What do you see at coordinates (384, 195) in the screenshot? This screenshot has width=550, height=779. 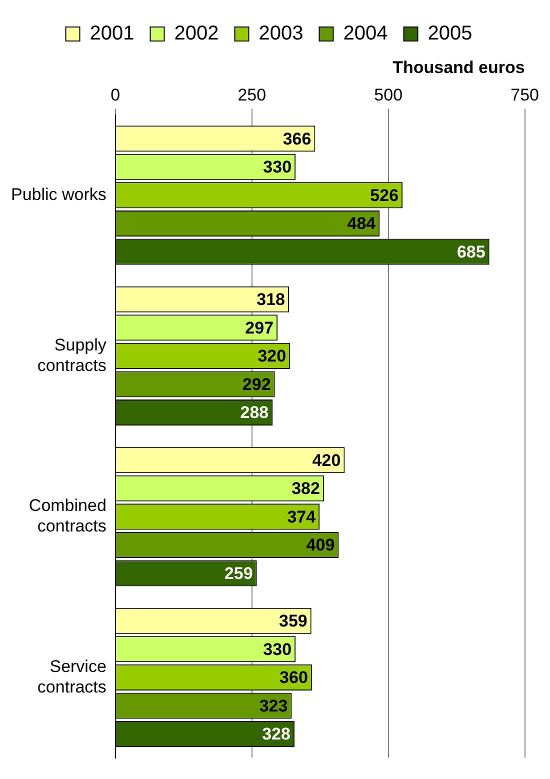 I see `data-label: 526` at bounding box center [384, 195].